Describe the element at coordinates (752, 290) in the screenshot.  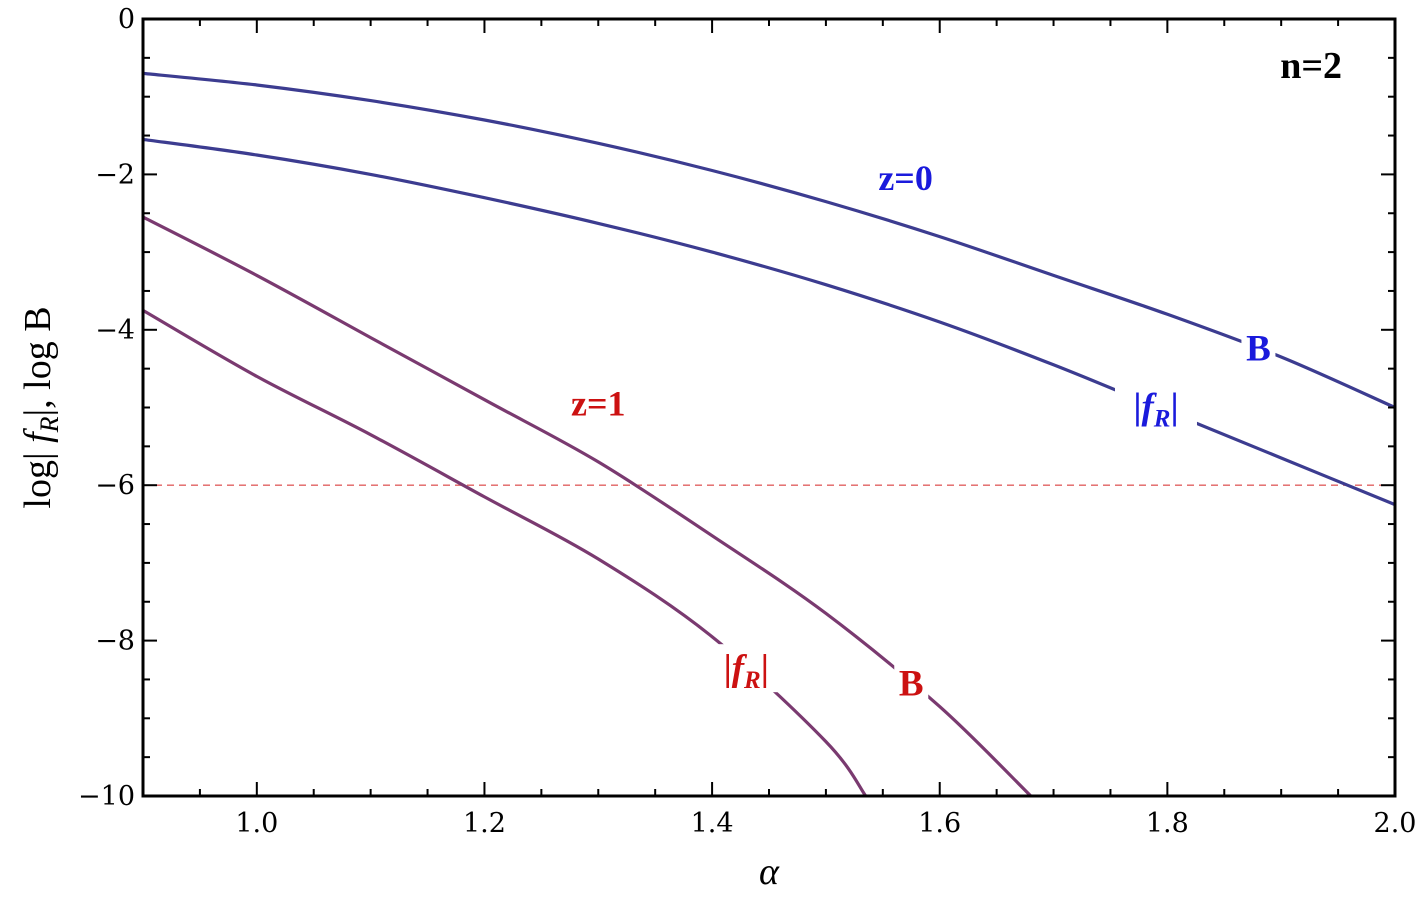
I see `group-labels: z=0 z=1` at that location.